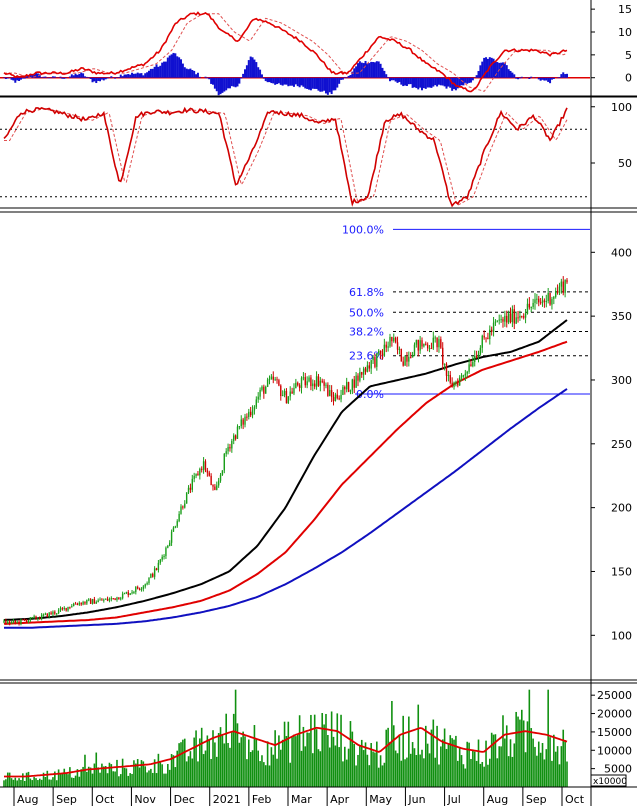 This screenshot has height=806, width=637. What do you see at coordinates (614, 732) in the screenshot?
I see `y-tick-label: 15000` at bounding box center [614, 732].